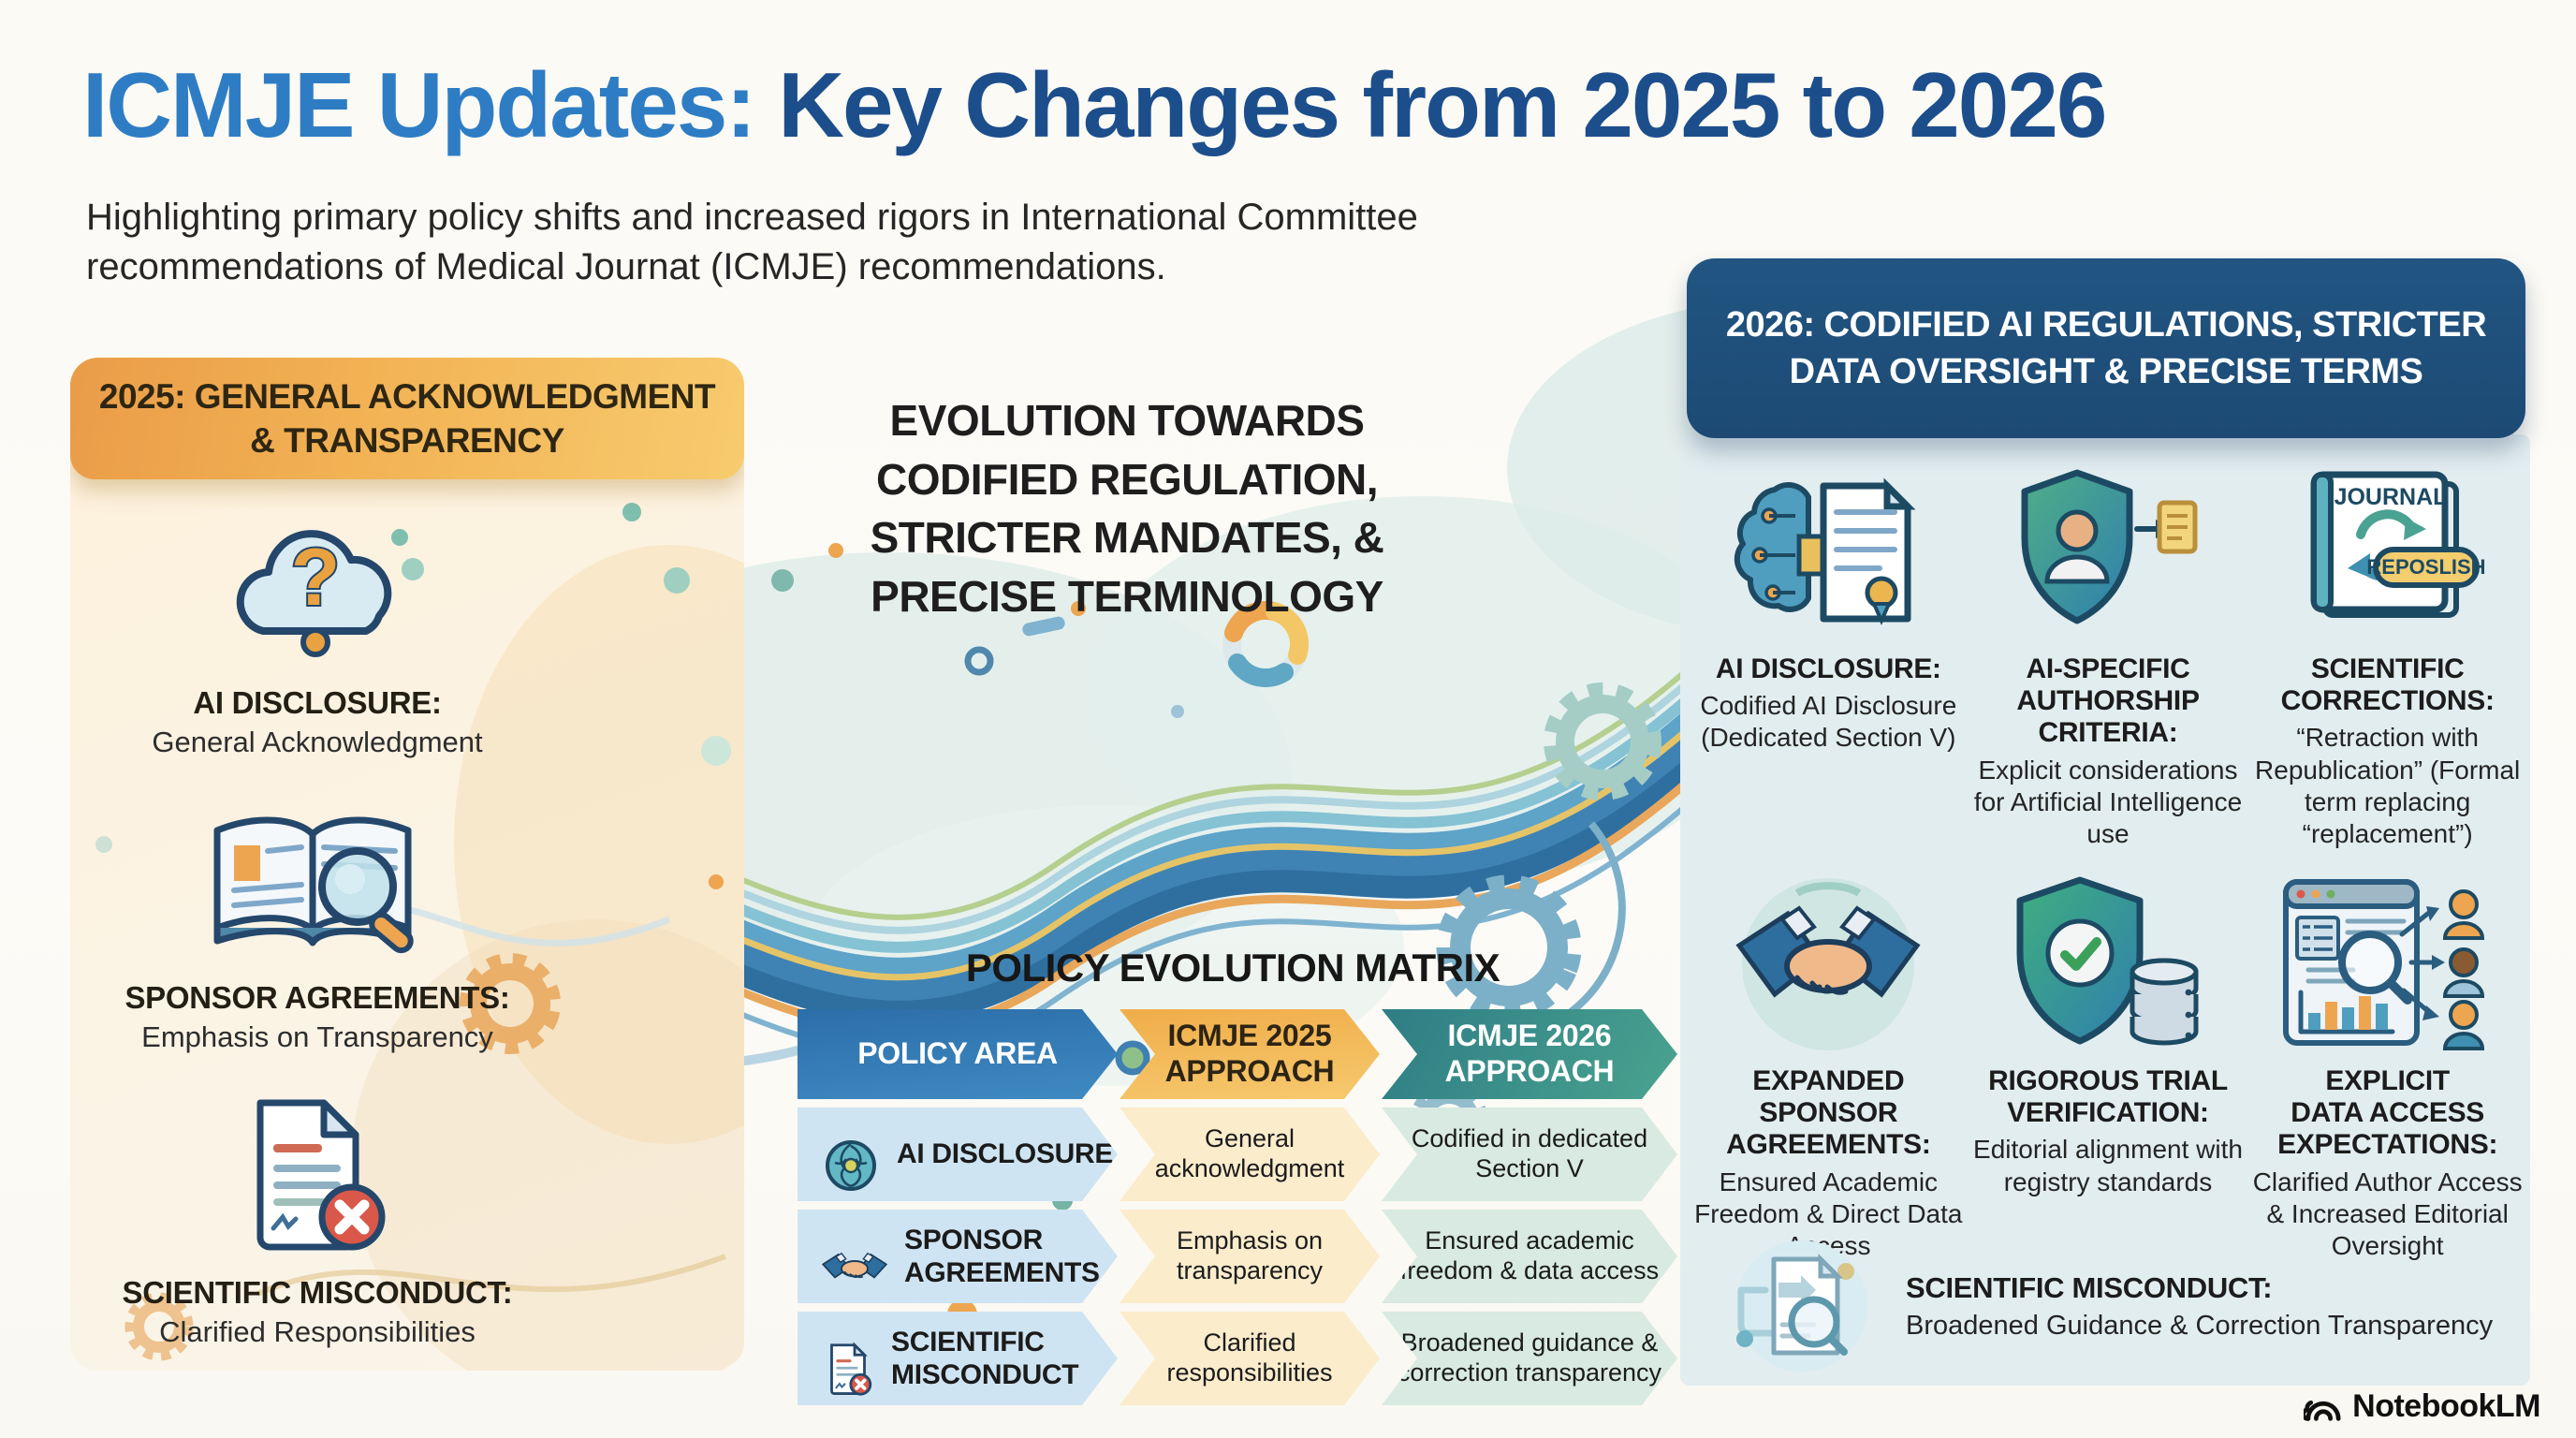 Image resolution: width=2576 pixels, height=1438 pixels. I want to click on table-row-area: SCIENTIFIC MISCONDUCT, so click(958, 1358).